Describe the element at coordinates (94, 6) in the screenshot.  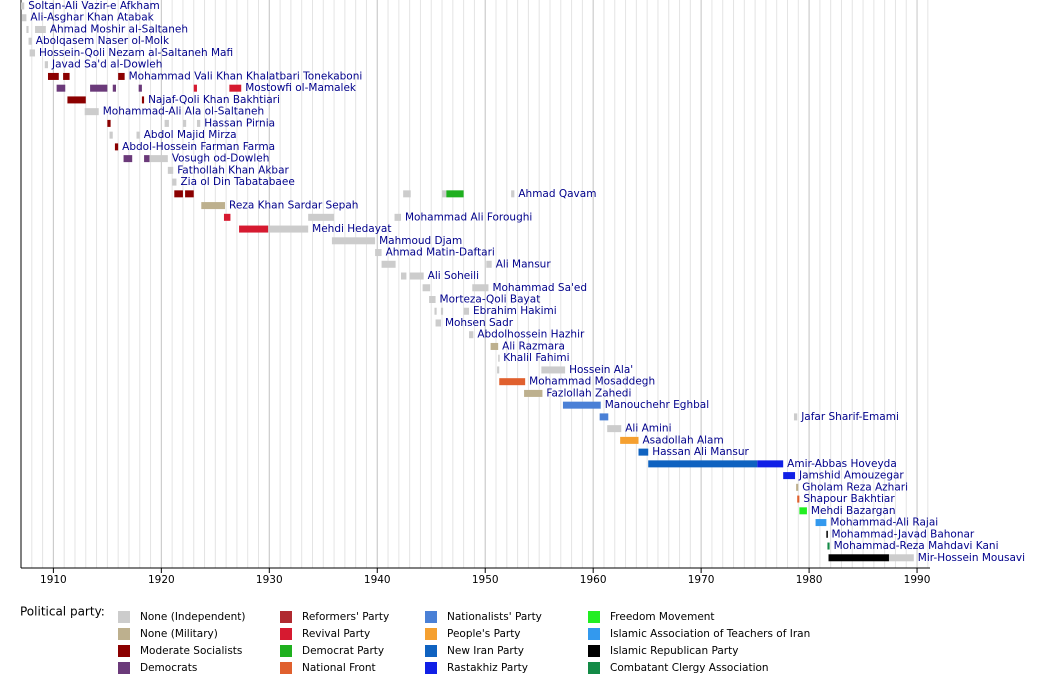
I see `row-label: Soltan-Ali Vazir-e Afkham` at that location.